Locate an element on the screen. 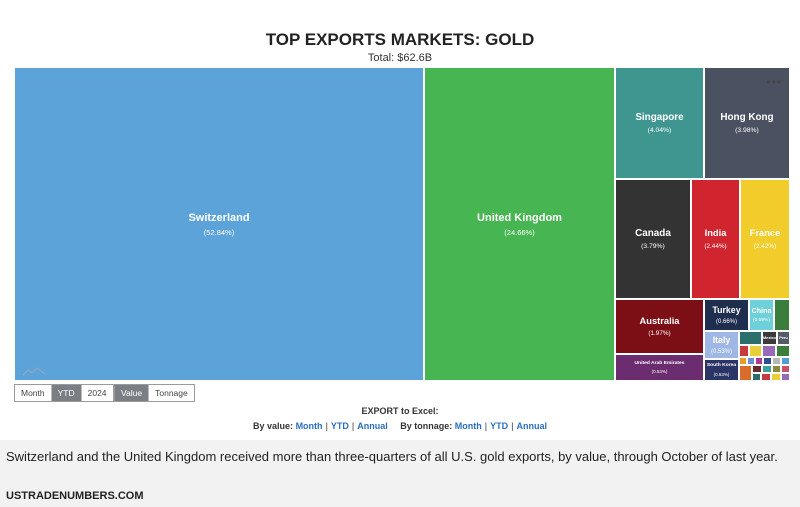 This screenshot has width=800, height=507. tile-label: Hong Kong is located at coordinates (747, 118).